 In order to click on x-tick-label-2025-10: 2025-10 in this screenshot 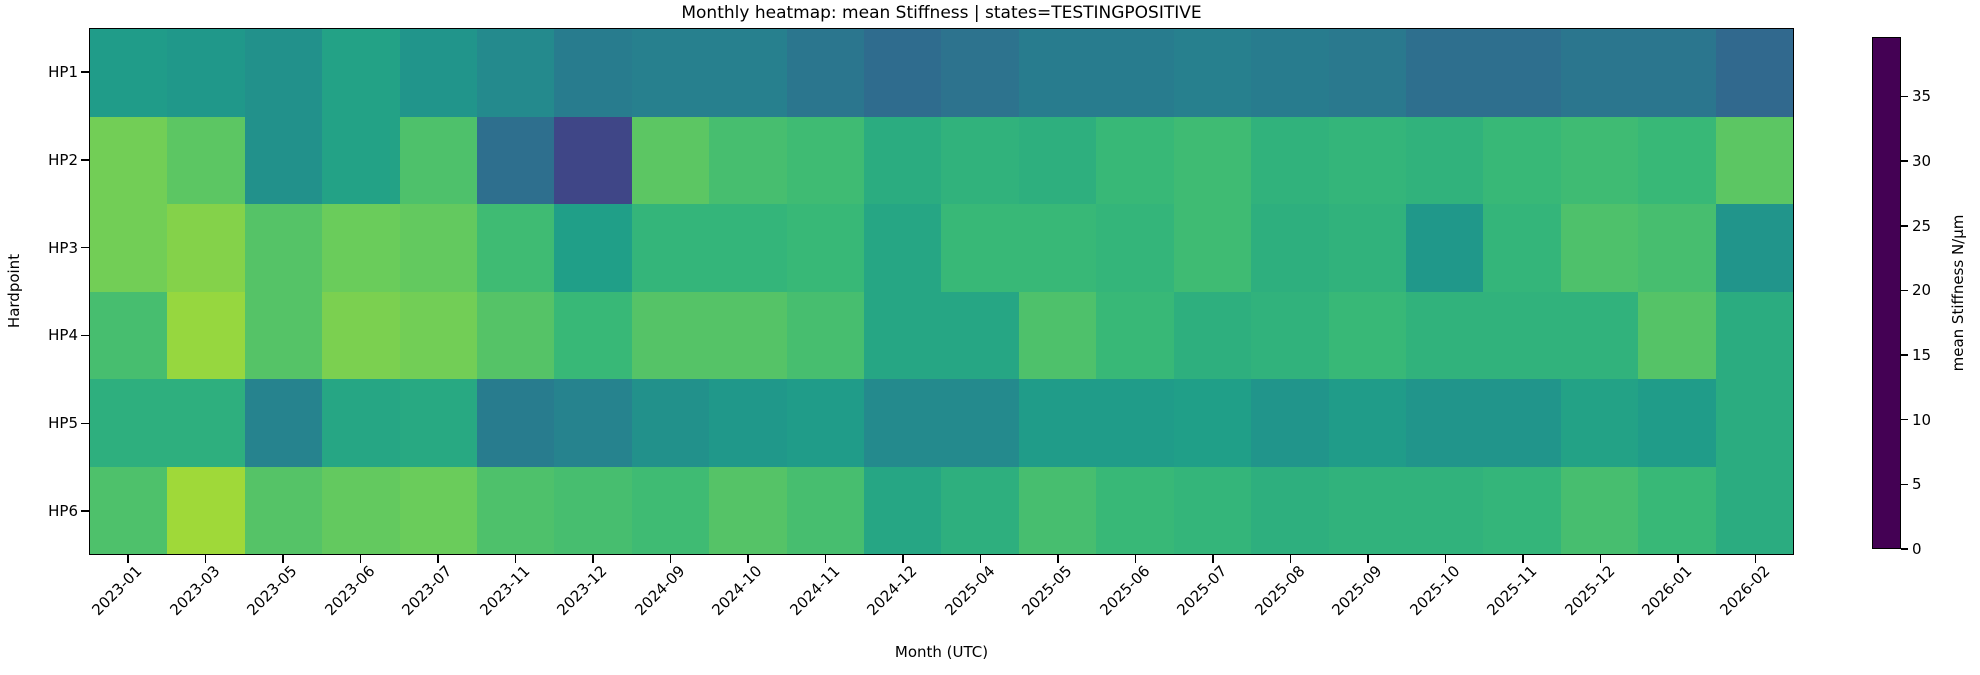, I will do `click(1434, 591)`.